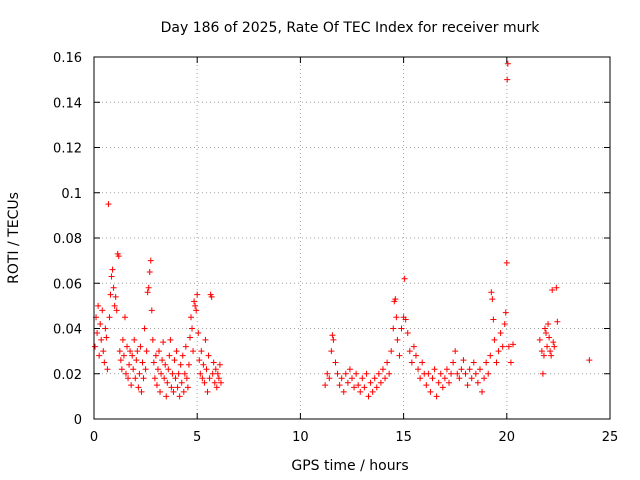 Image resolution: width=640 pixels, height=480 pixels. What do you see at coordinates (300, 437) in the screenshot?
I see `x-tick-label: 10` at bounding box center [300, 437].